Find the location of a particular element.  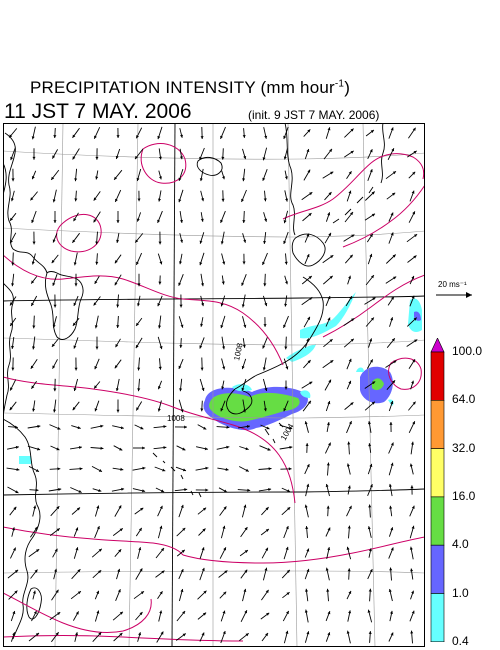

precip-area-band-ne is located at coordinates (328, 315).